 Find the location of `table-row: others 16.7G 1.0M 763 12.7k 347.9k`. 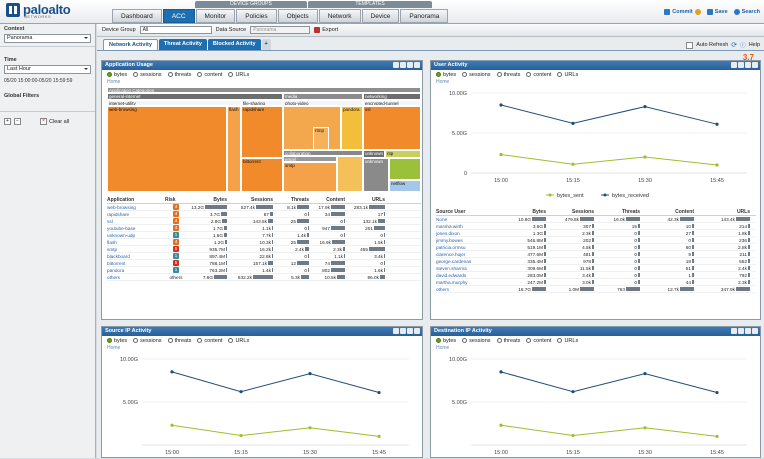

table-row: others 16.7G 1.0M 763 12.7k 347.9k is located at coordinates (596, 289).